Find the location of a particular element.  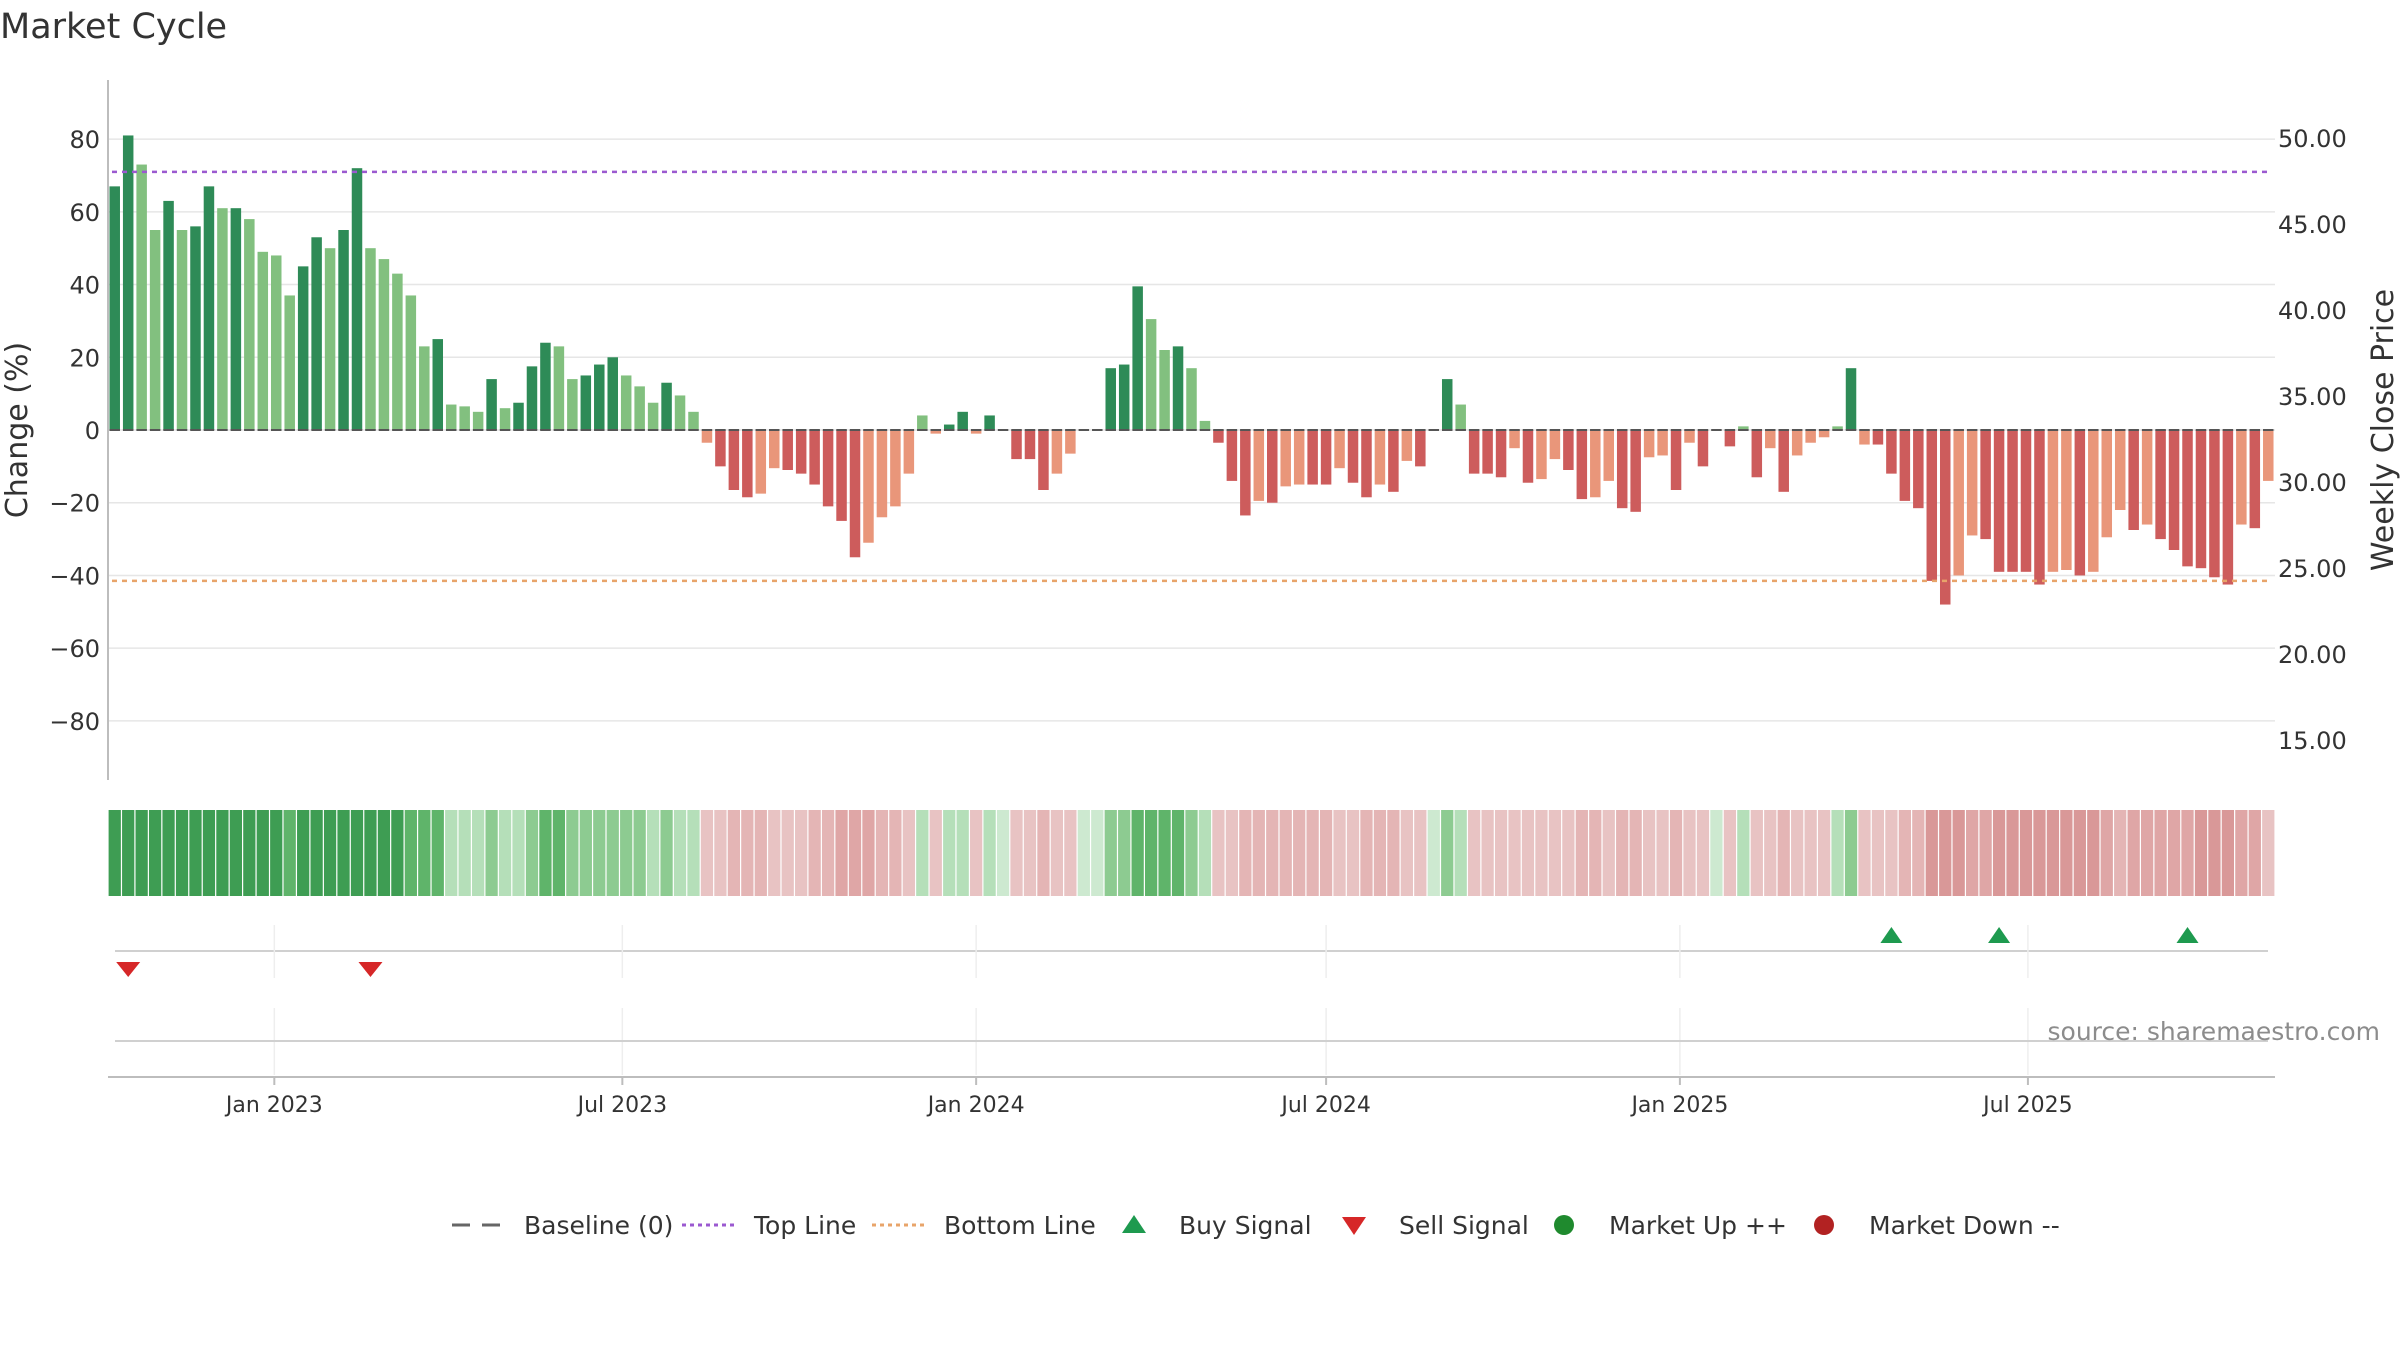

date-tick-label: Jan 2025 is located at coordinates (1678, 1105).